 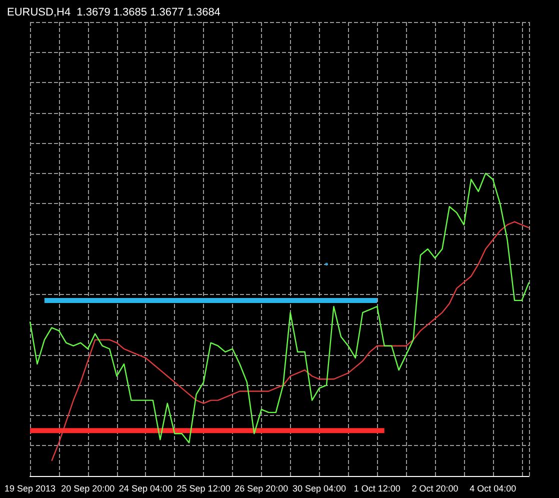 What do you see at coordinates (30, 489) in the screenshot?
I see `x-tick-label: 19 Sep 2013` at bounding box center [30, 489].